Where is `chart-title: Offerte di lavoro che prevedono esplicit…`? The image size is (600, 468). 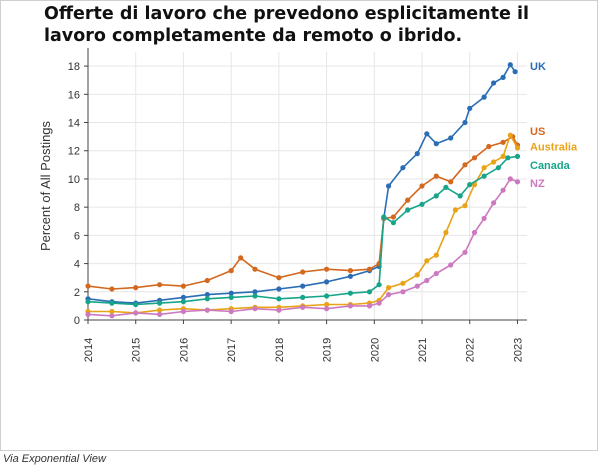 chart-title: Offerte di lavoro che prevedono esplicit… is located at coordinates (286, 25).